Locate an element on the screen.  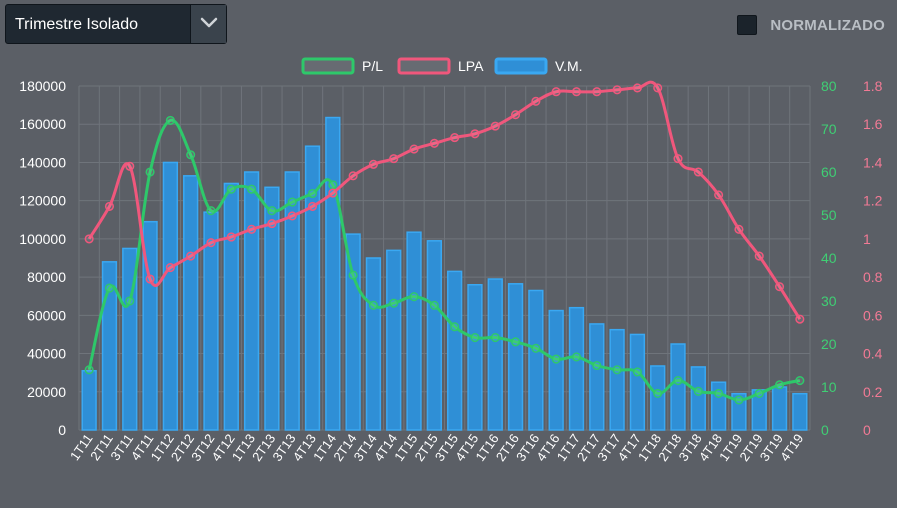
y-right-lpa-tick-label: 0.6 is located at coordinates (873, 315).